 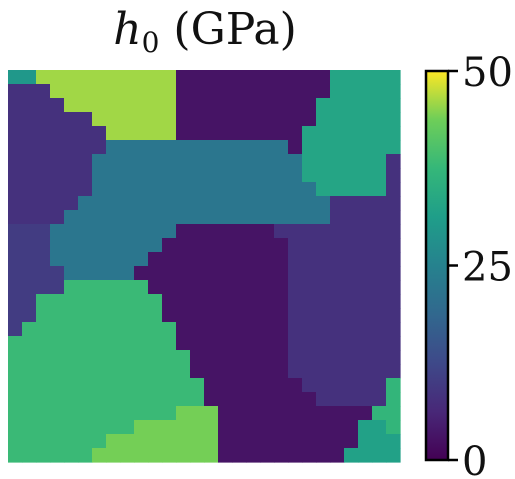 I want to click on title-symbol: h, so click(x=127, y=29).